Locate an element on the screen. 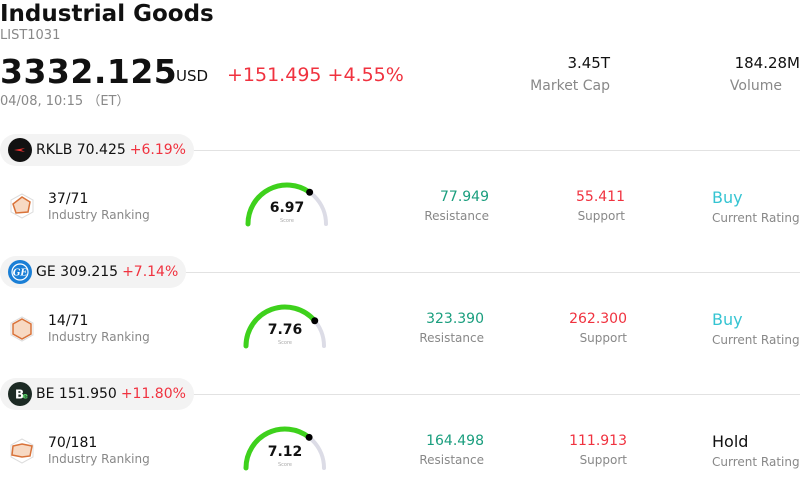 The height and width of the screenshot is (488, 800). resistance-value: 77.949 is located at coordinates (464, 197).